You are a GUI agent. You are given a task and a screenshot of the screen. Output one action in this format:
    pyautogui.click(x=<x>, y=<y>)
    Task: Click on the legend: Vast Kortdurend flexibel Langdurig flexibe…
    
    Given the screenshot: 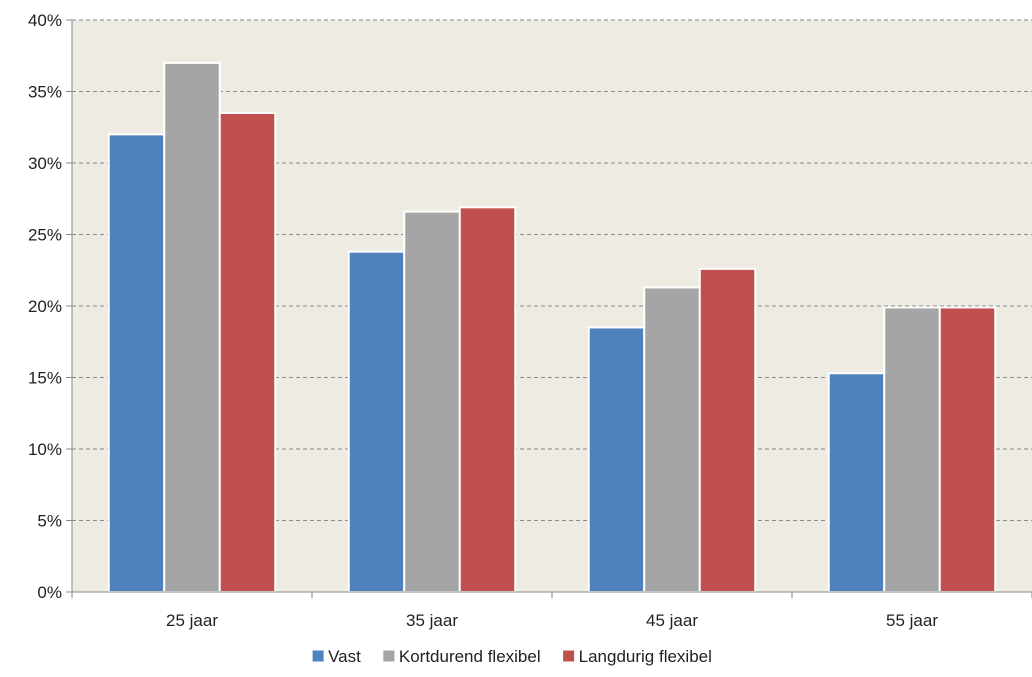 What is the action you would take?
    pyautogui.click(x=511, y=656)
    